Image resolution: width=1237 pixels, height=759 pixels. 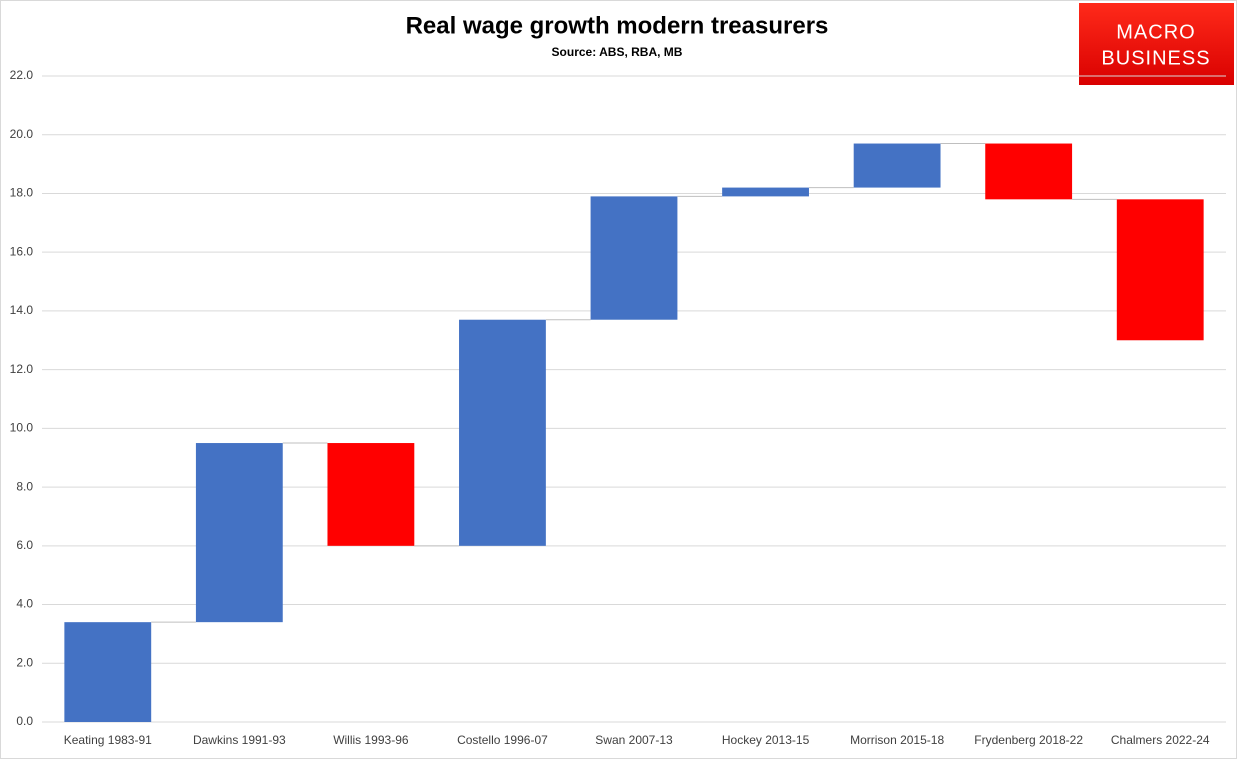 I want to click on logo: MACRO BUSINESS, so click(x=1156, y=44).